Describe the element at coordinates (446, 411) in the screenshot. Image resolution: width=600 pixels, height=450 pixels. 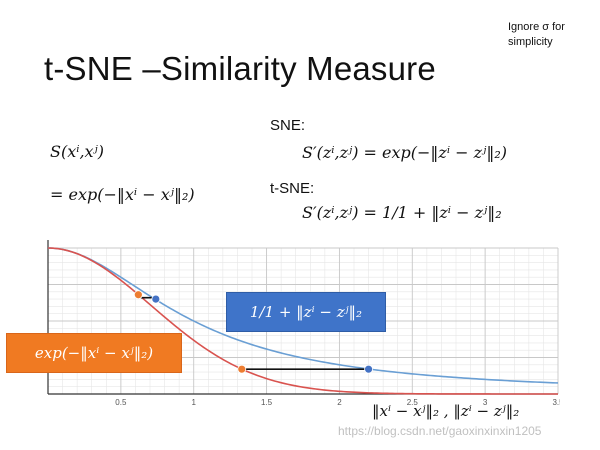
I see `x-axis-label: ‖xⁱ − xʲ‖₂ , ‖zⁱ − zʲ‖₂` at that location.